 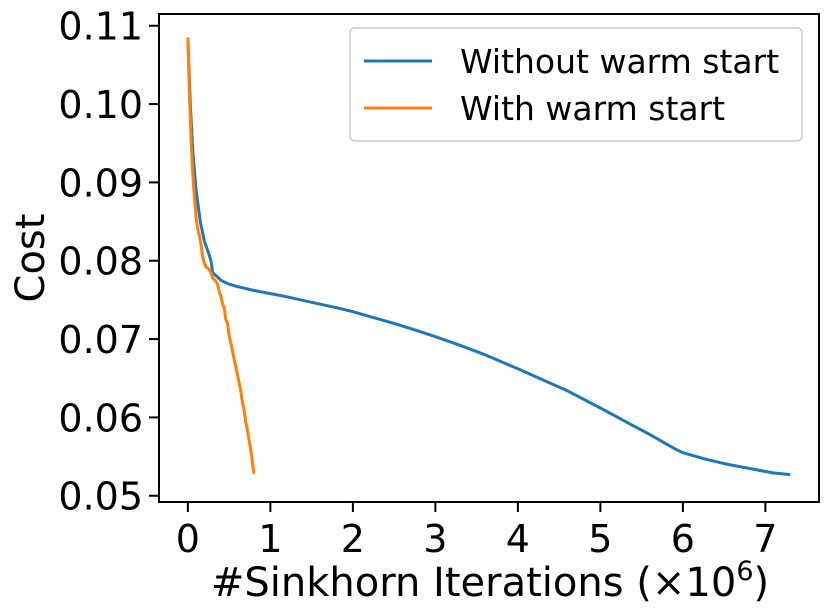 What do you see at coordinates (100, 418) in the screenshot?
I see `y-tick-label: 0.06` at bounding box center [100, 418].